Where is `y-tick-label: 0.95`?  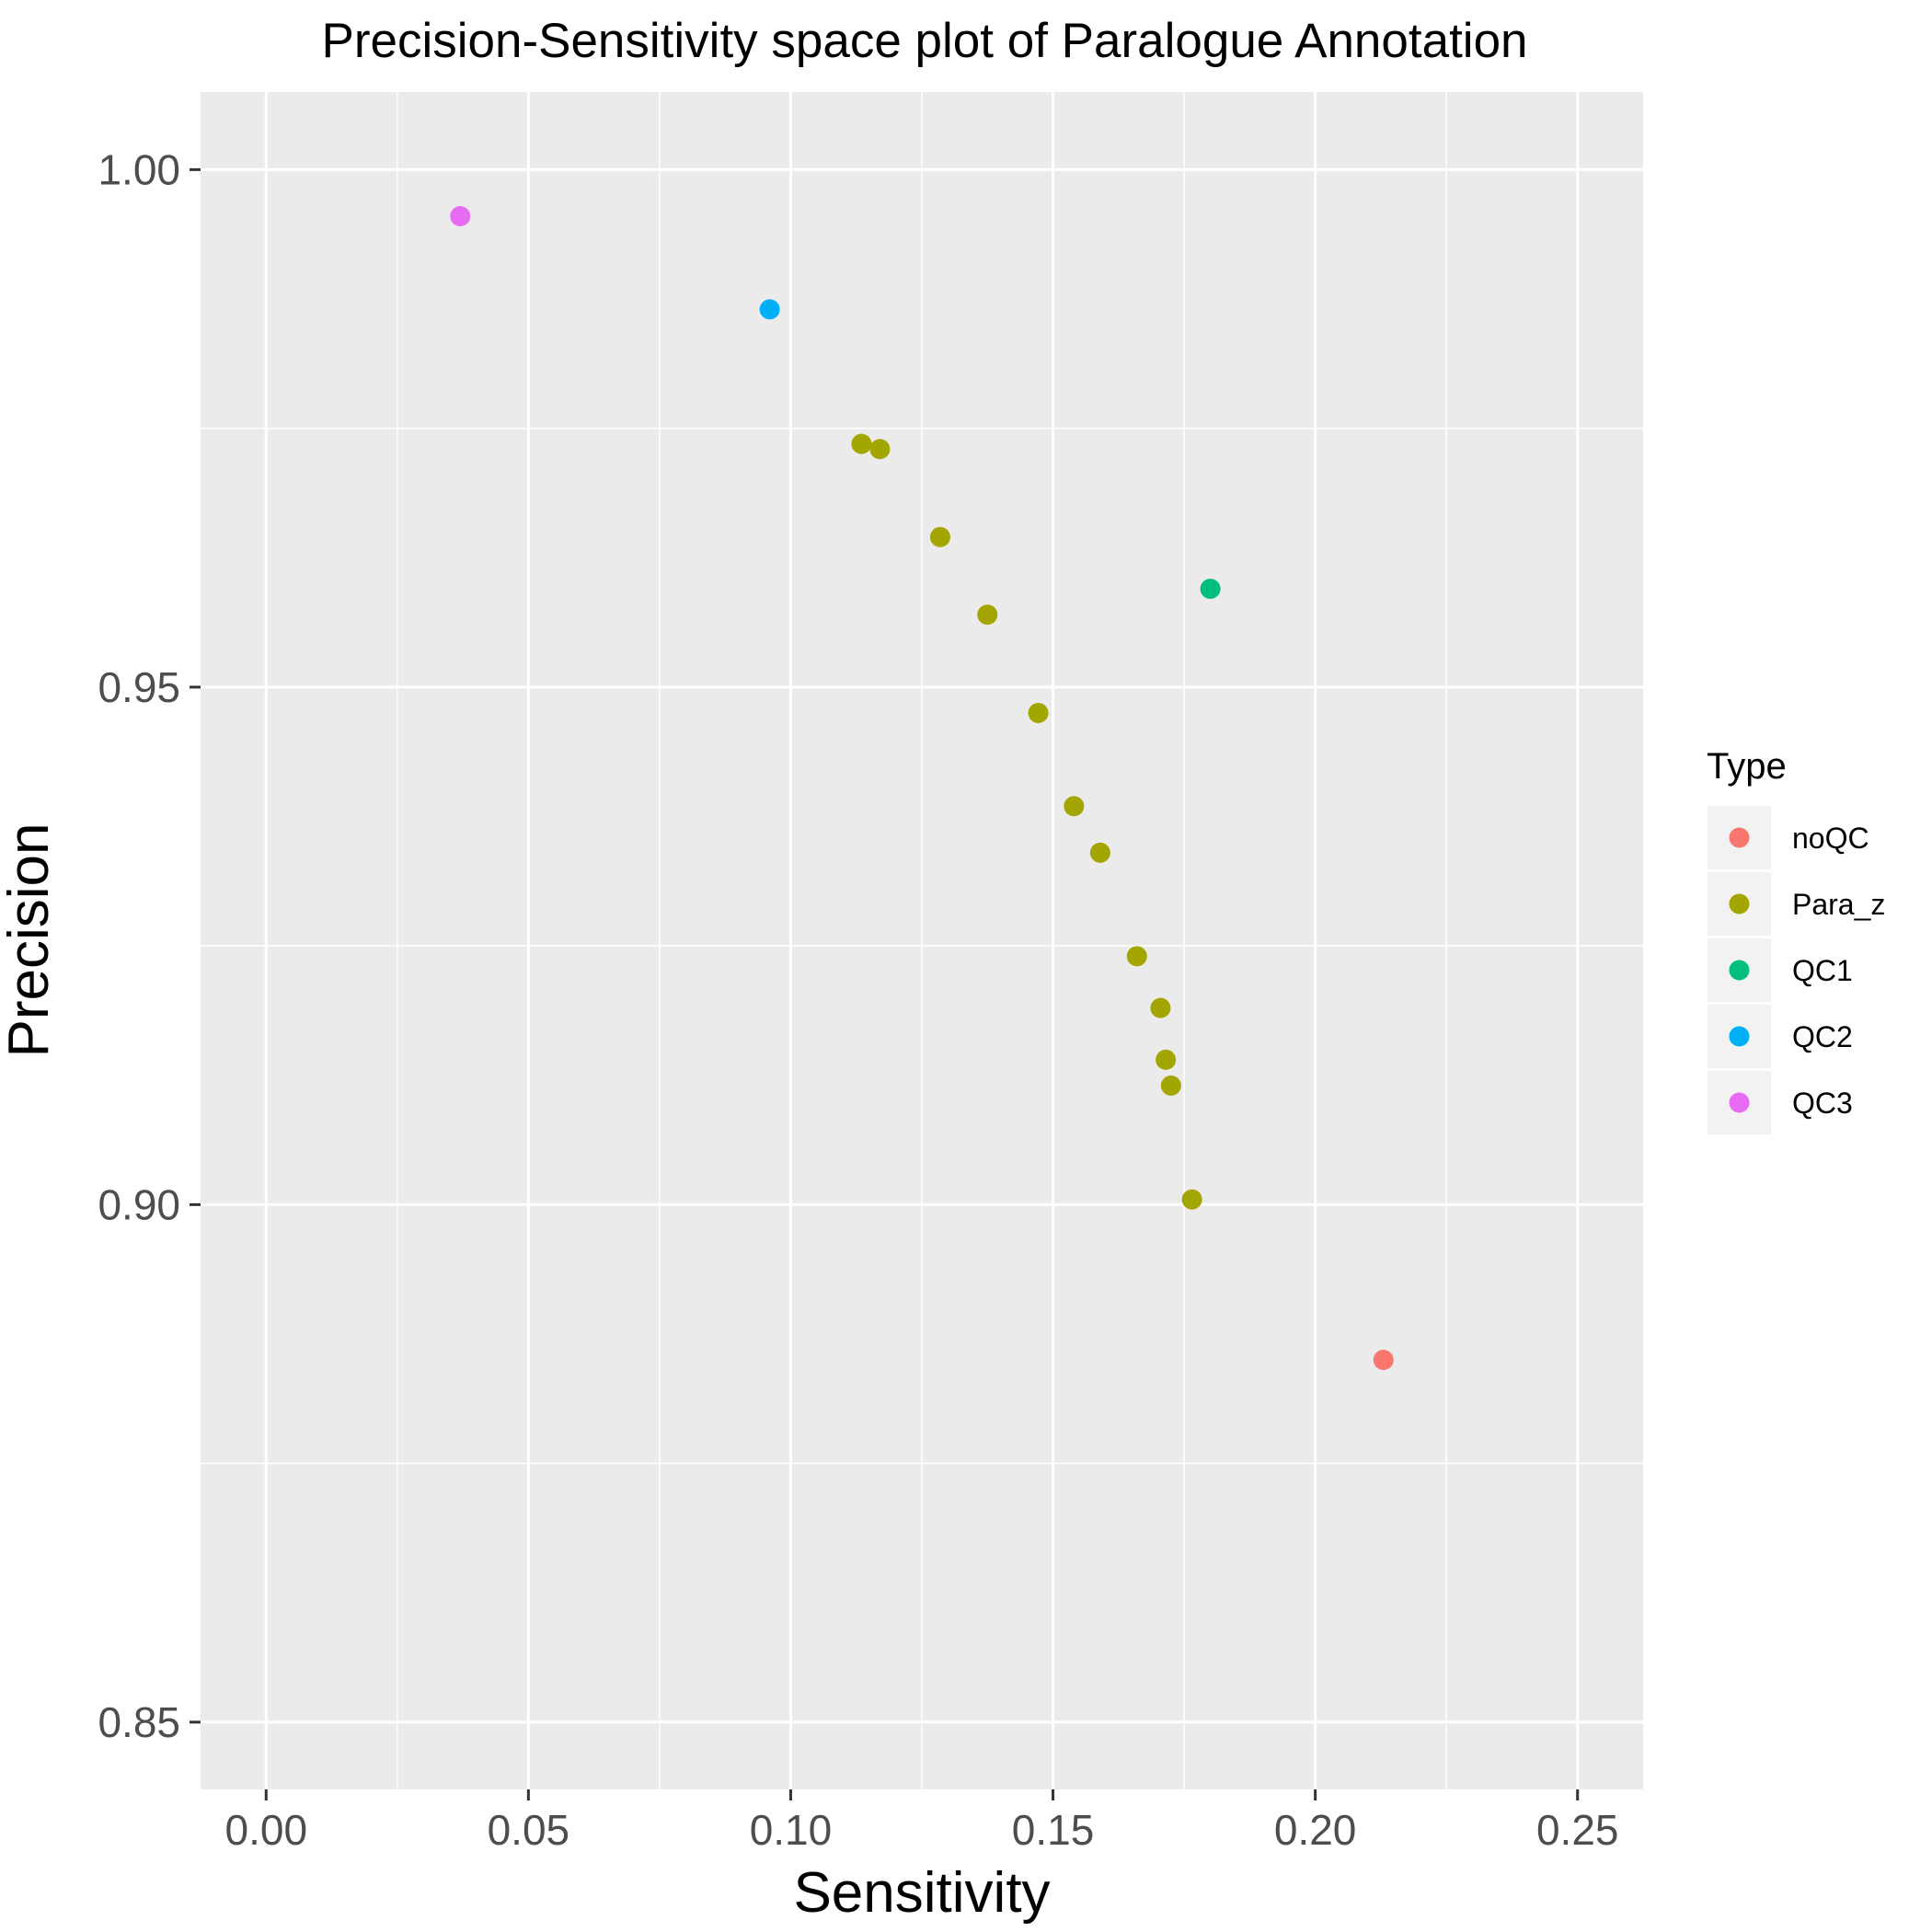 y-tick-label: 0.95 is located at coordinates (139, 687).